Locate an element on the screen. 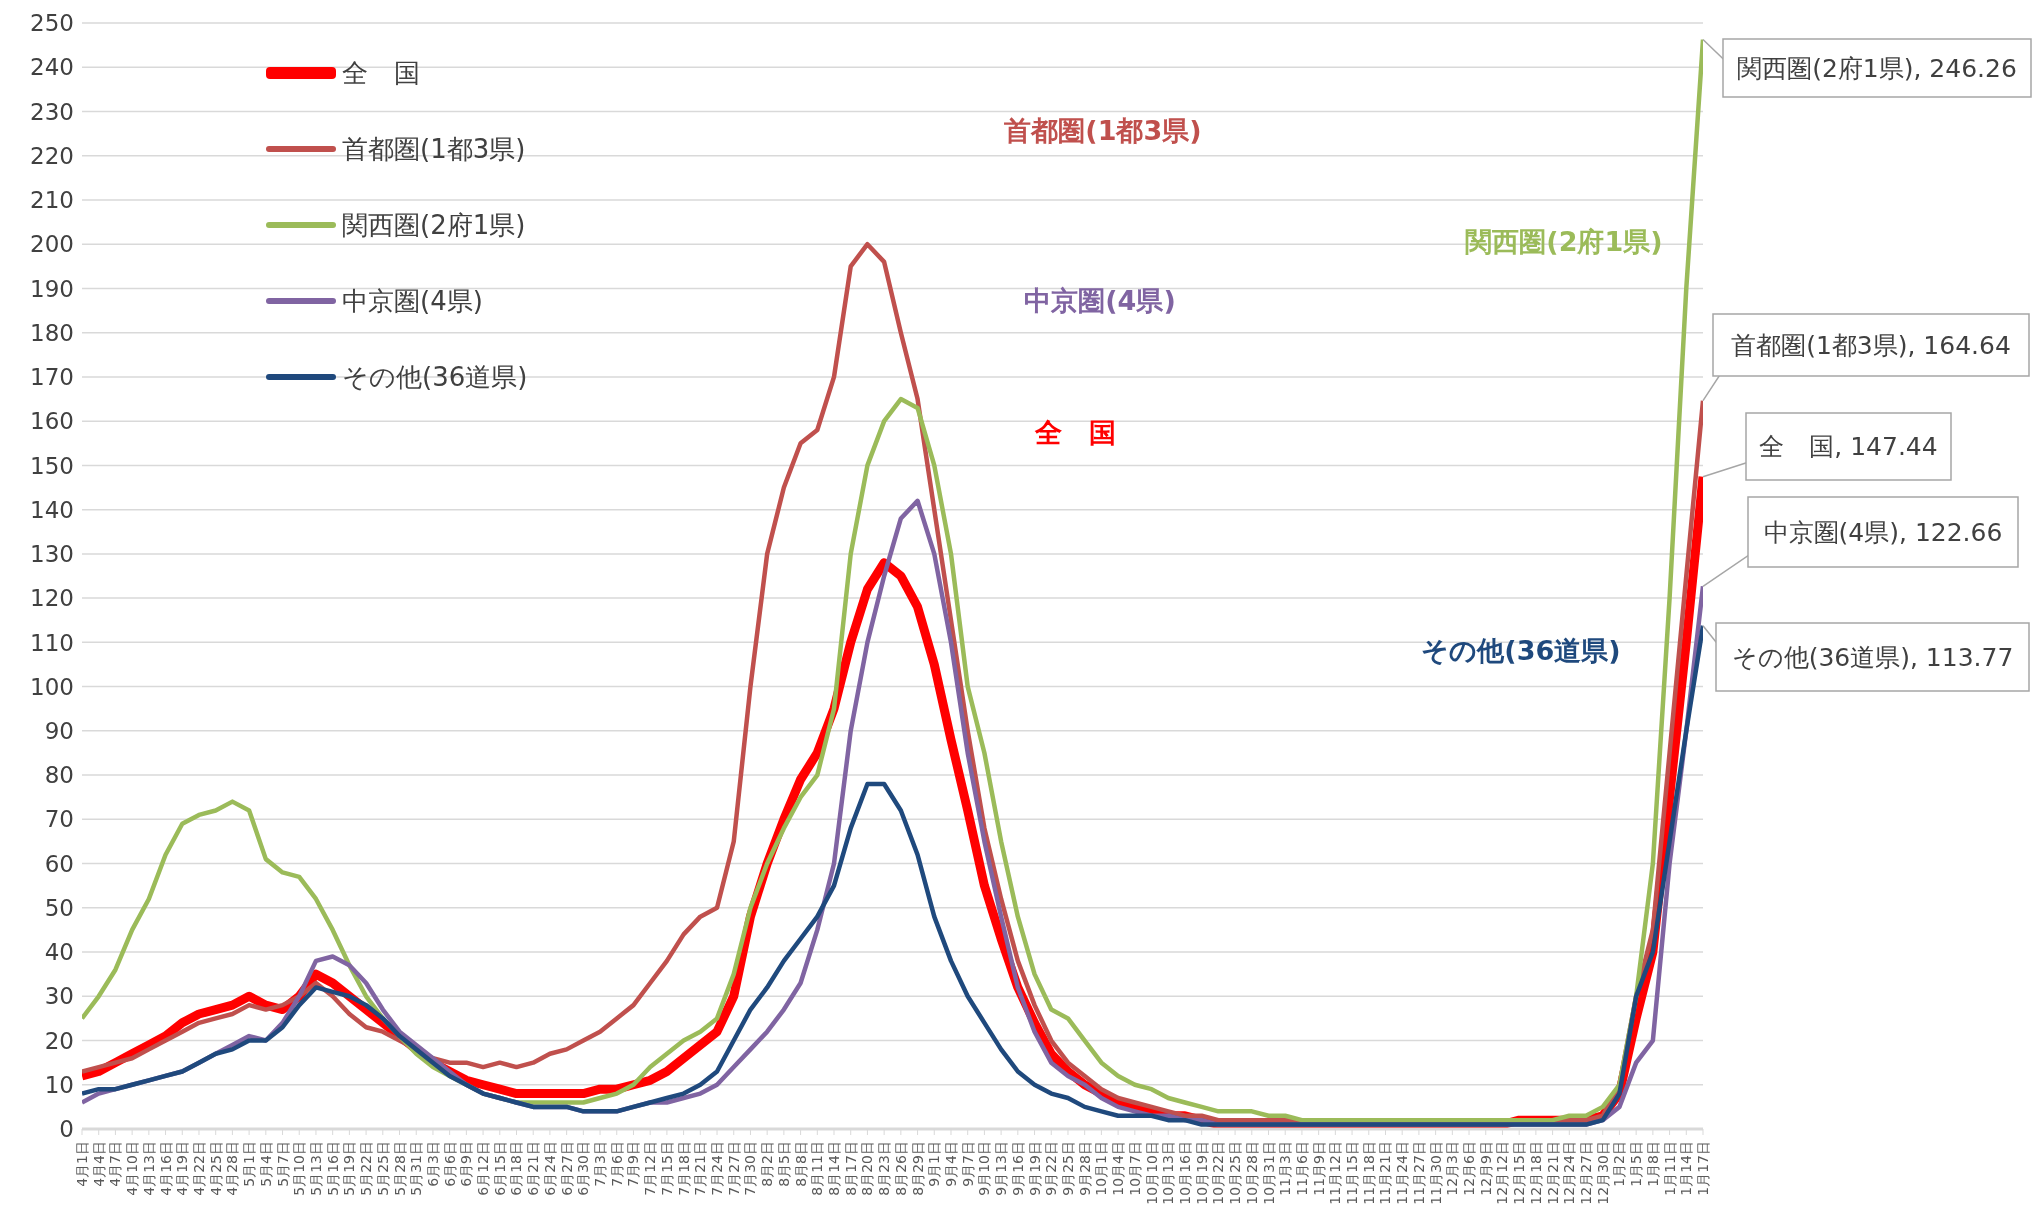  x-tick-label: 5月7日 is located at coordinates (282, 1164).